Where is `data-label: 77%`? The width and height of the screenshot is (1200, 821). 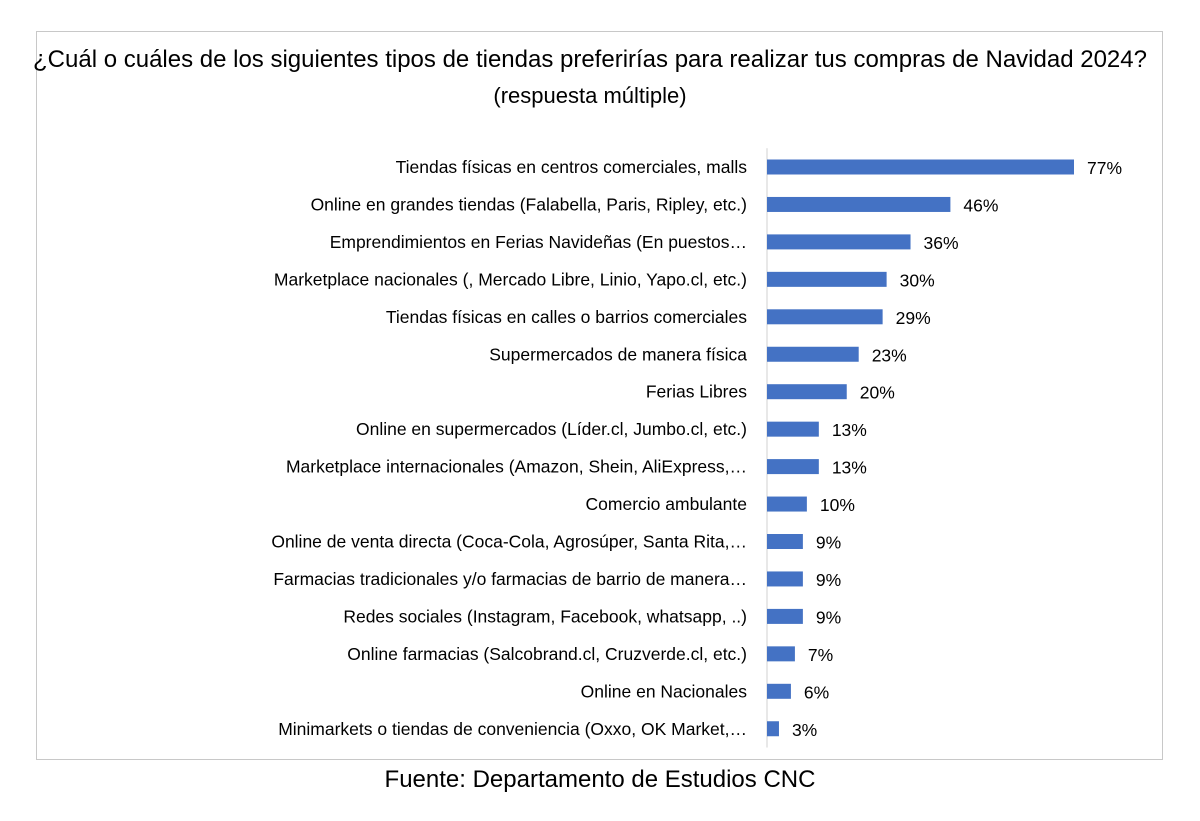 data-label: 77% is located at coordinates (1104, 168).